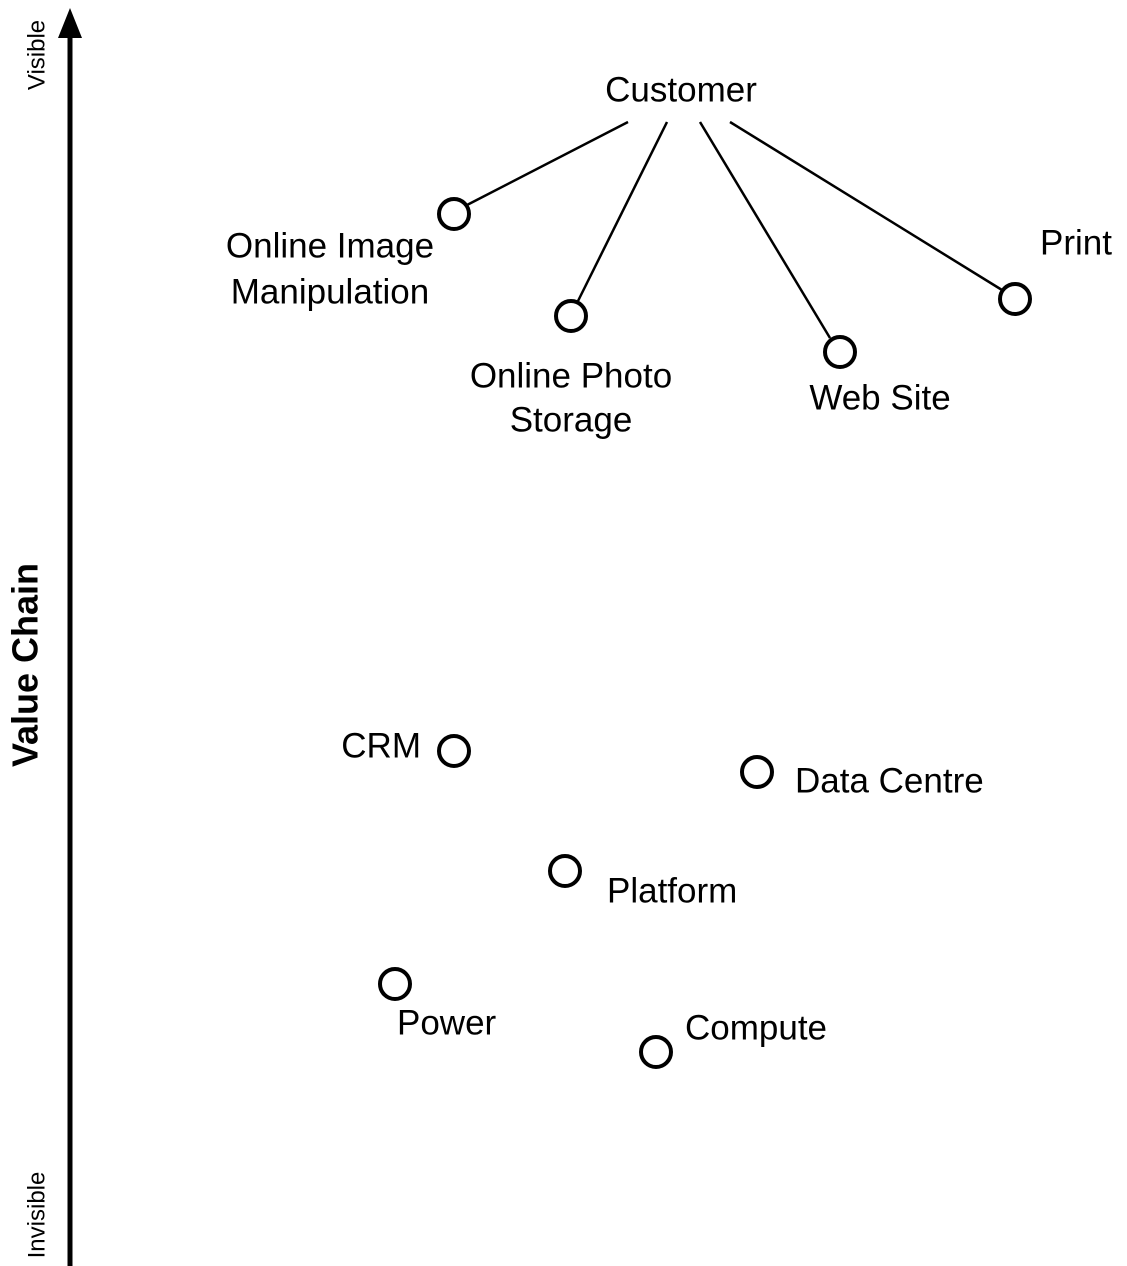 This screenshot has height=1266, width=1127. Describe the element at coordinates (571, 375) in the screenshot. I see `node-label: Online Photo` at that location.